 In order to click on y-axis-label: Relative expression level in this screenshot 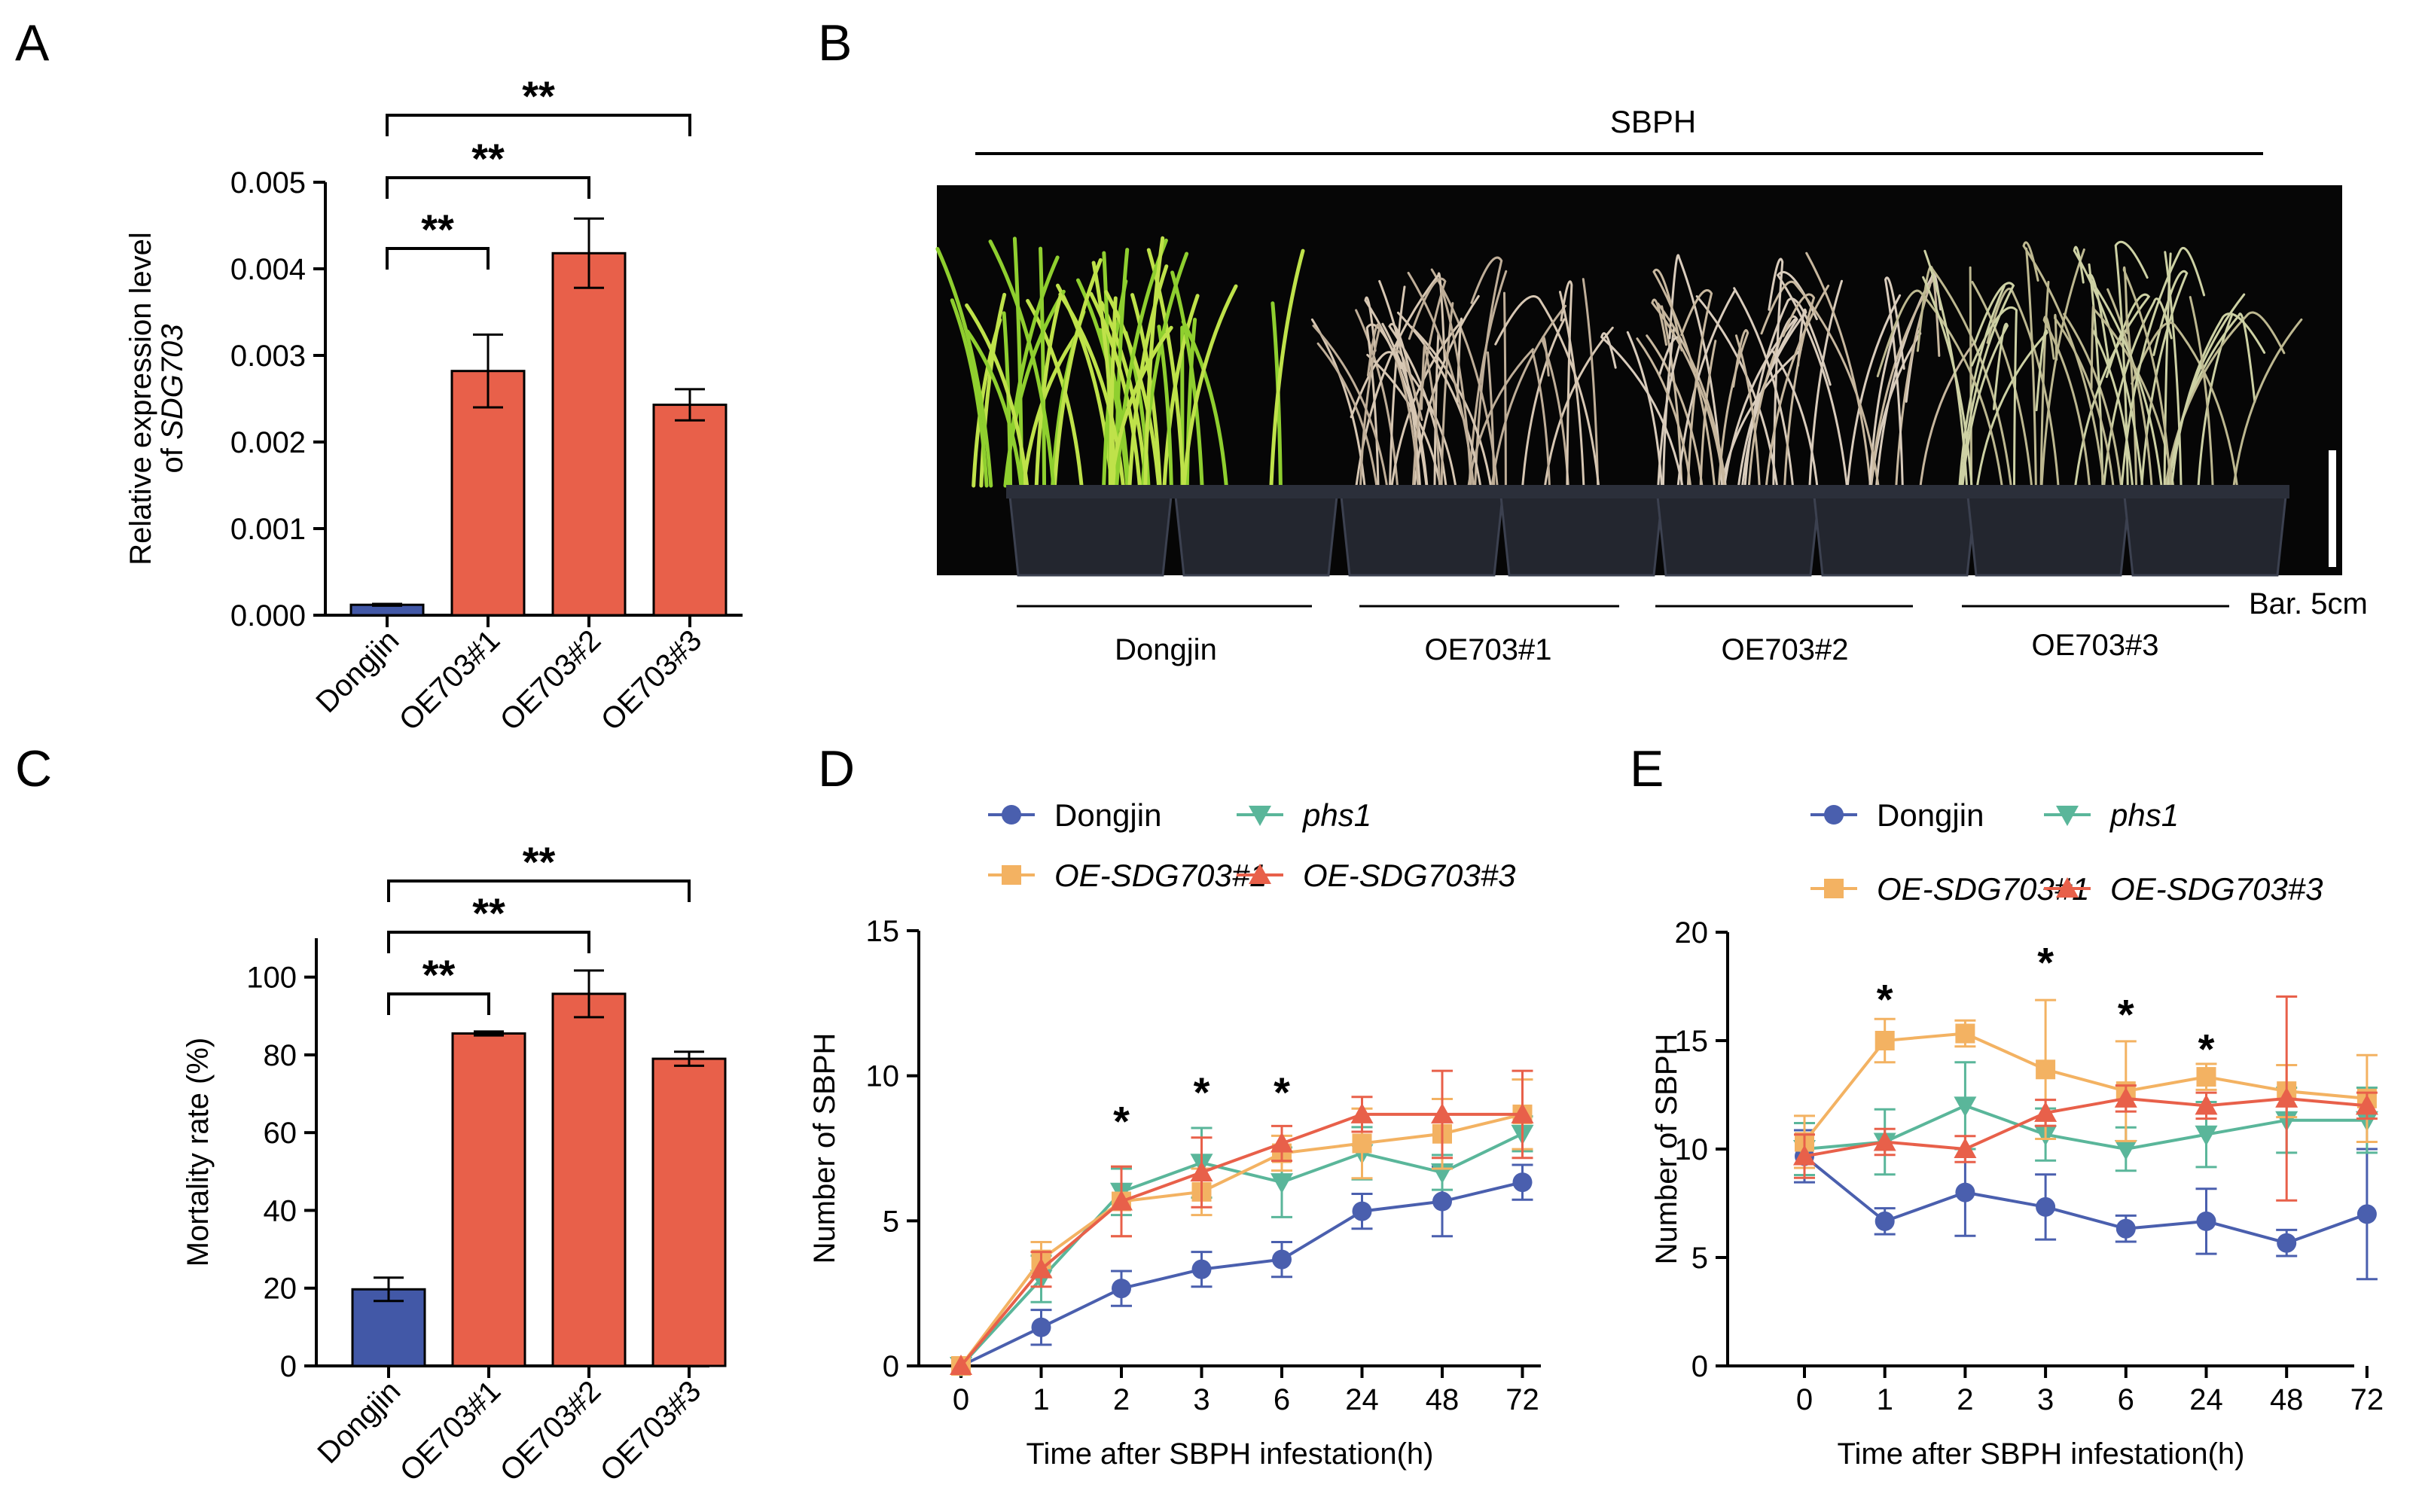, I will do `click(140, 398)`.